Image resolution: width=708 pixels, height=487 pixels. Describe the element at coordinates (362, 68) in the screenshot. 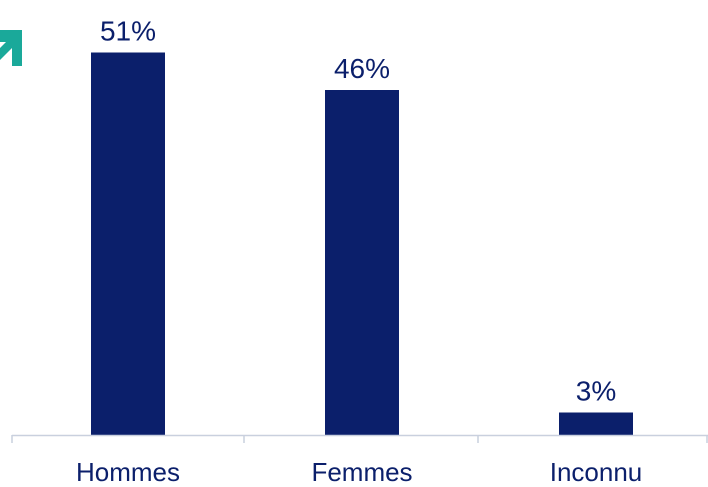

I see `data-label-femmes: 46%` at that location.